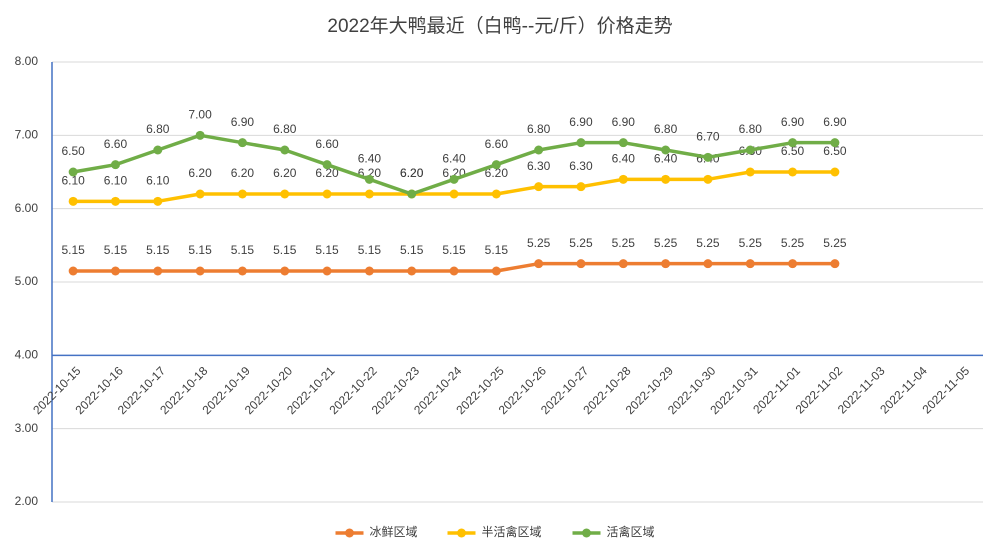  Describe the element at coordinates (27, 61) in the screenshot. I see `y-tick-label: 8.00` at that location.